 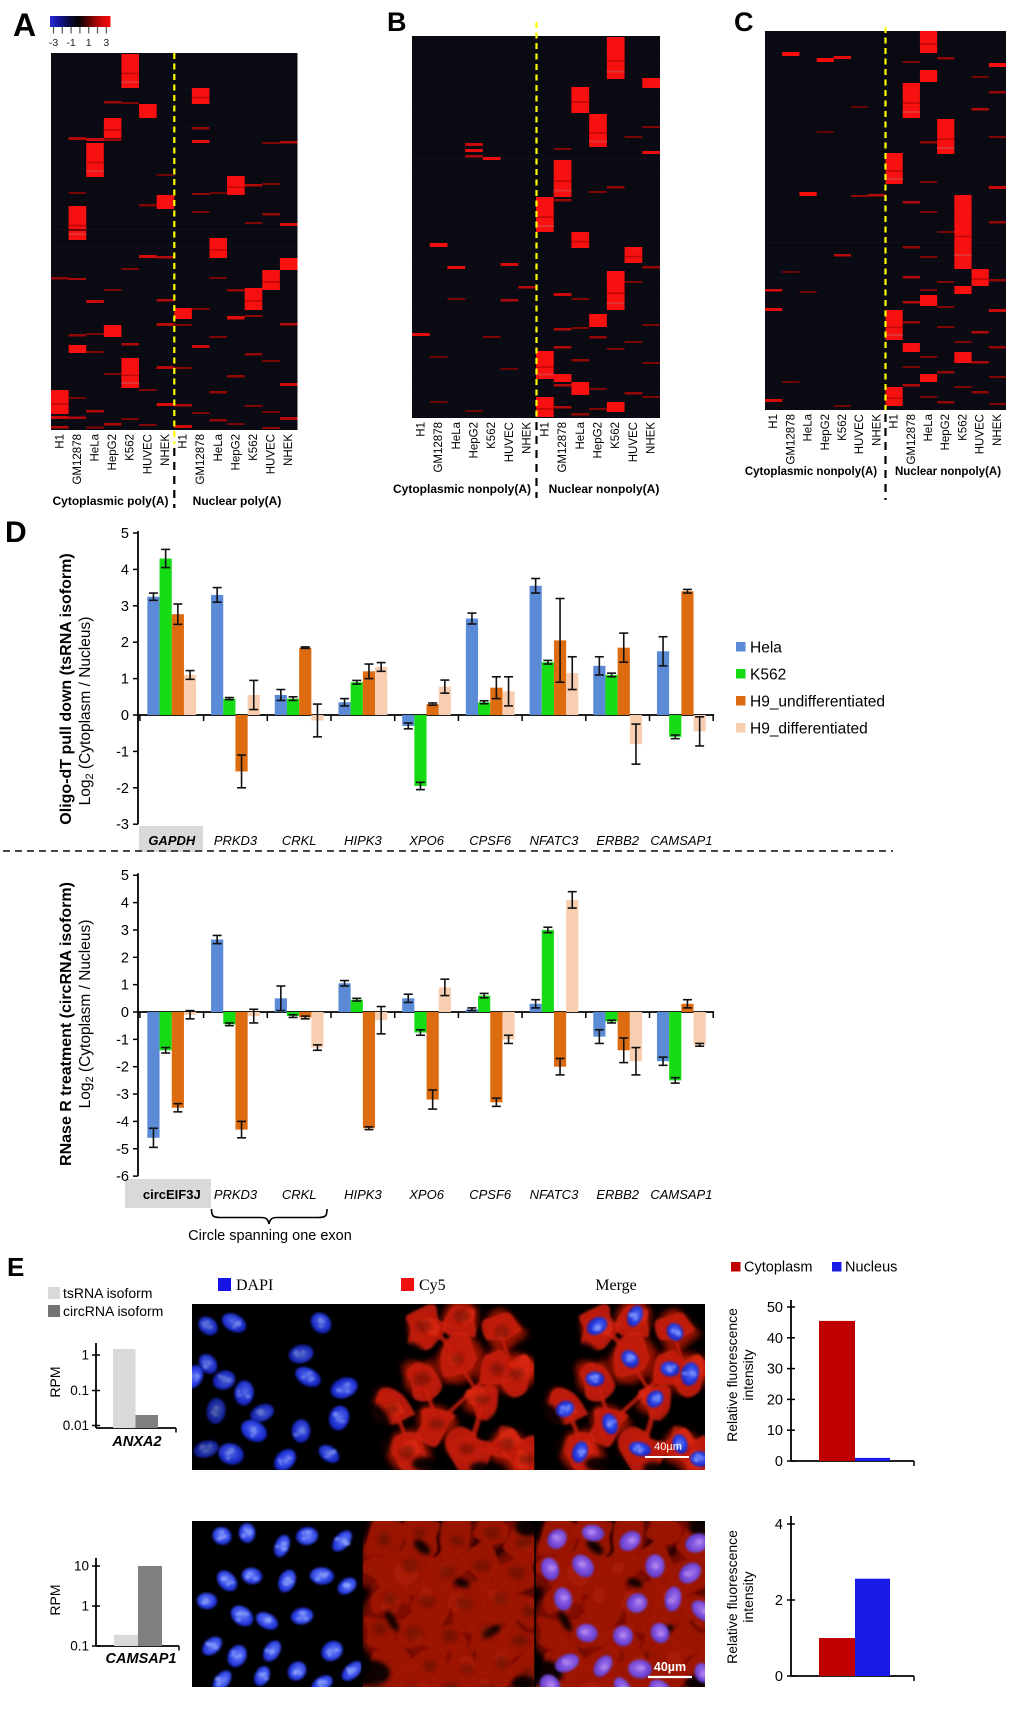 What do you see at coordinates (66, 1024) in the screenshot?
I see `svg-text:RNase R treatment (circRNA iso: RNase R treatment (circRNA isoform)` at bounding box center [66, 1024].